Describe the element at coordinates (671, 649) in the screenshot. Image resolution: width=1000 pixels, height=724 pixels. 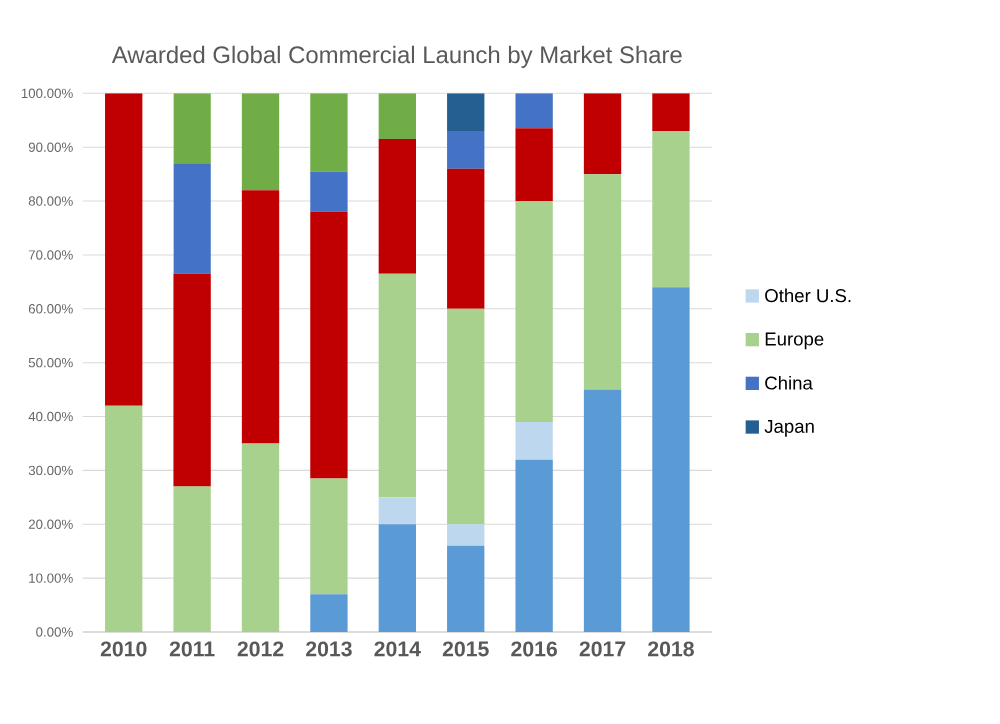
I see `x-tick-label: 2018` at that location.